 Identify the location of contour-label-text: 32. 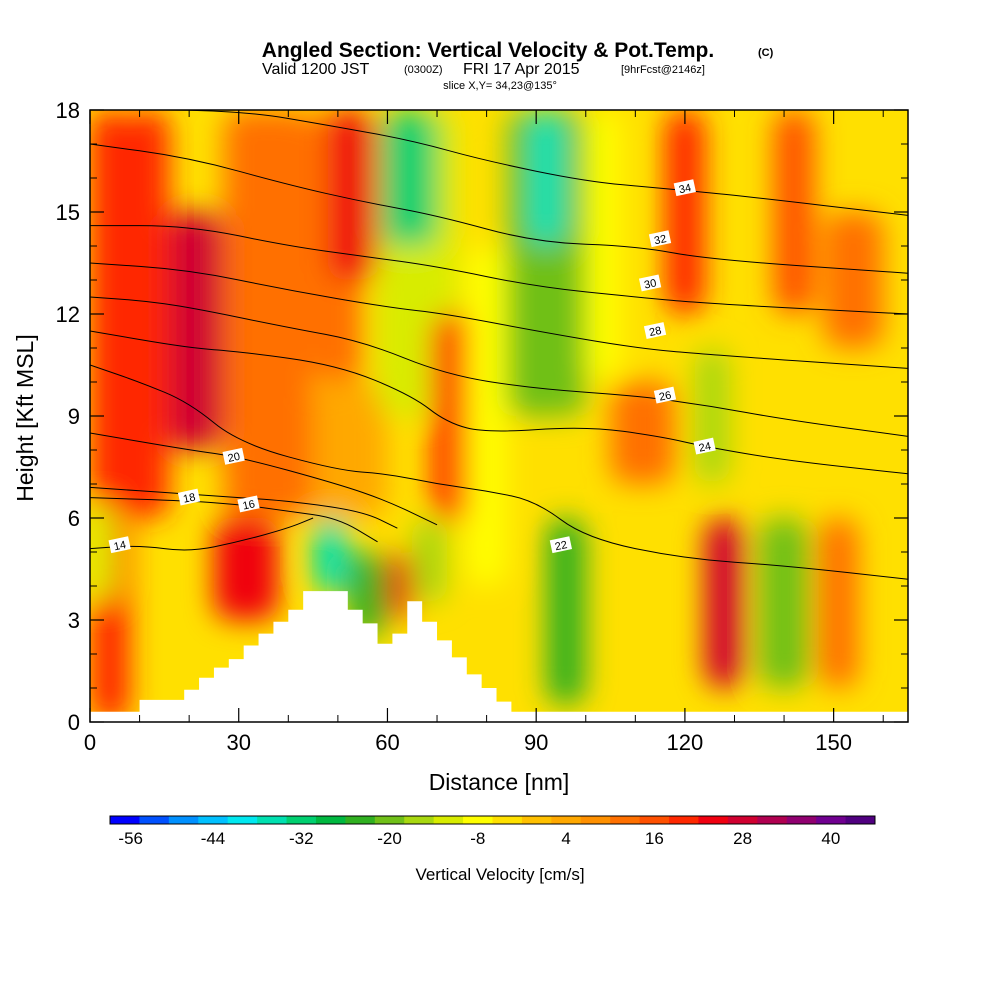
(660, 240).